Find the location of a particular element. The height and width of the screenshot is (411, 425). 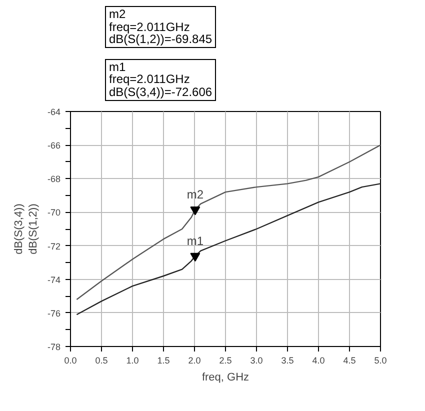

x-tick-label: 2.5 is located at coordinates (225, 360).